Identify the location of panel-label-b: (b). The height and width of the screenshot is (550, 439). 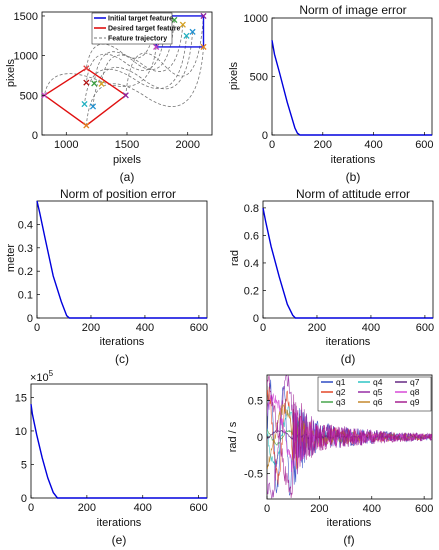
(353, 177).